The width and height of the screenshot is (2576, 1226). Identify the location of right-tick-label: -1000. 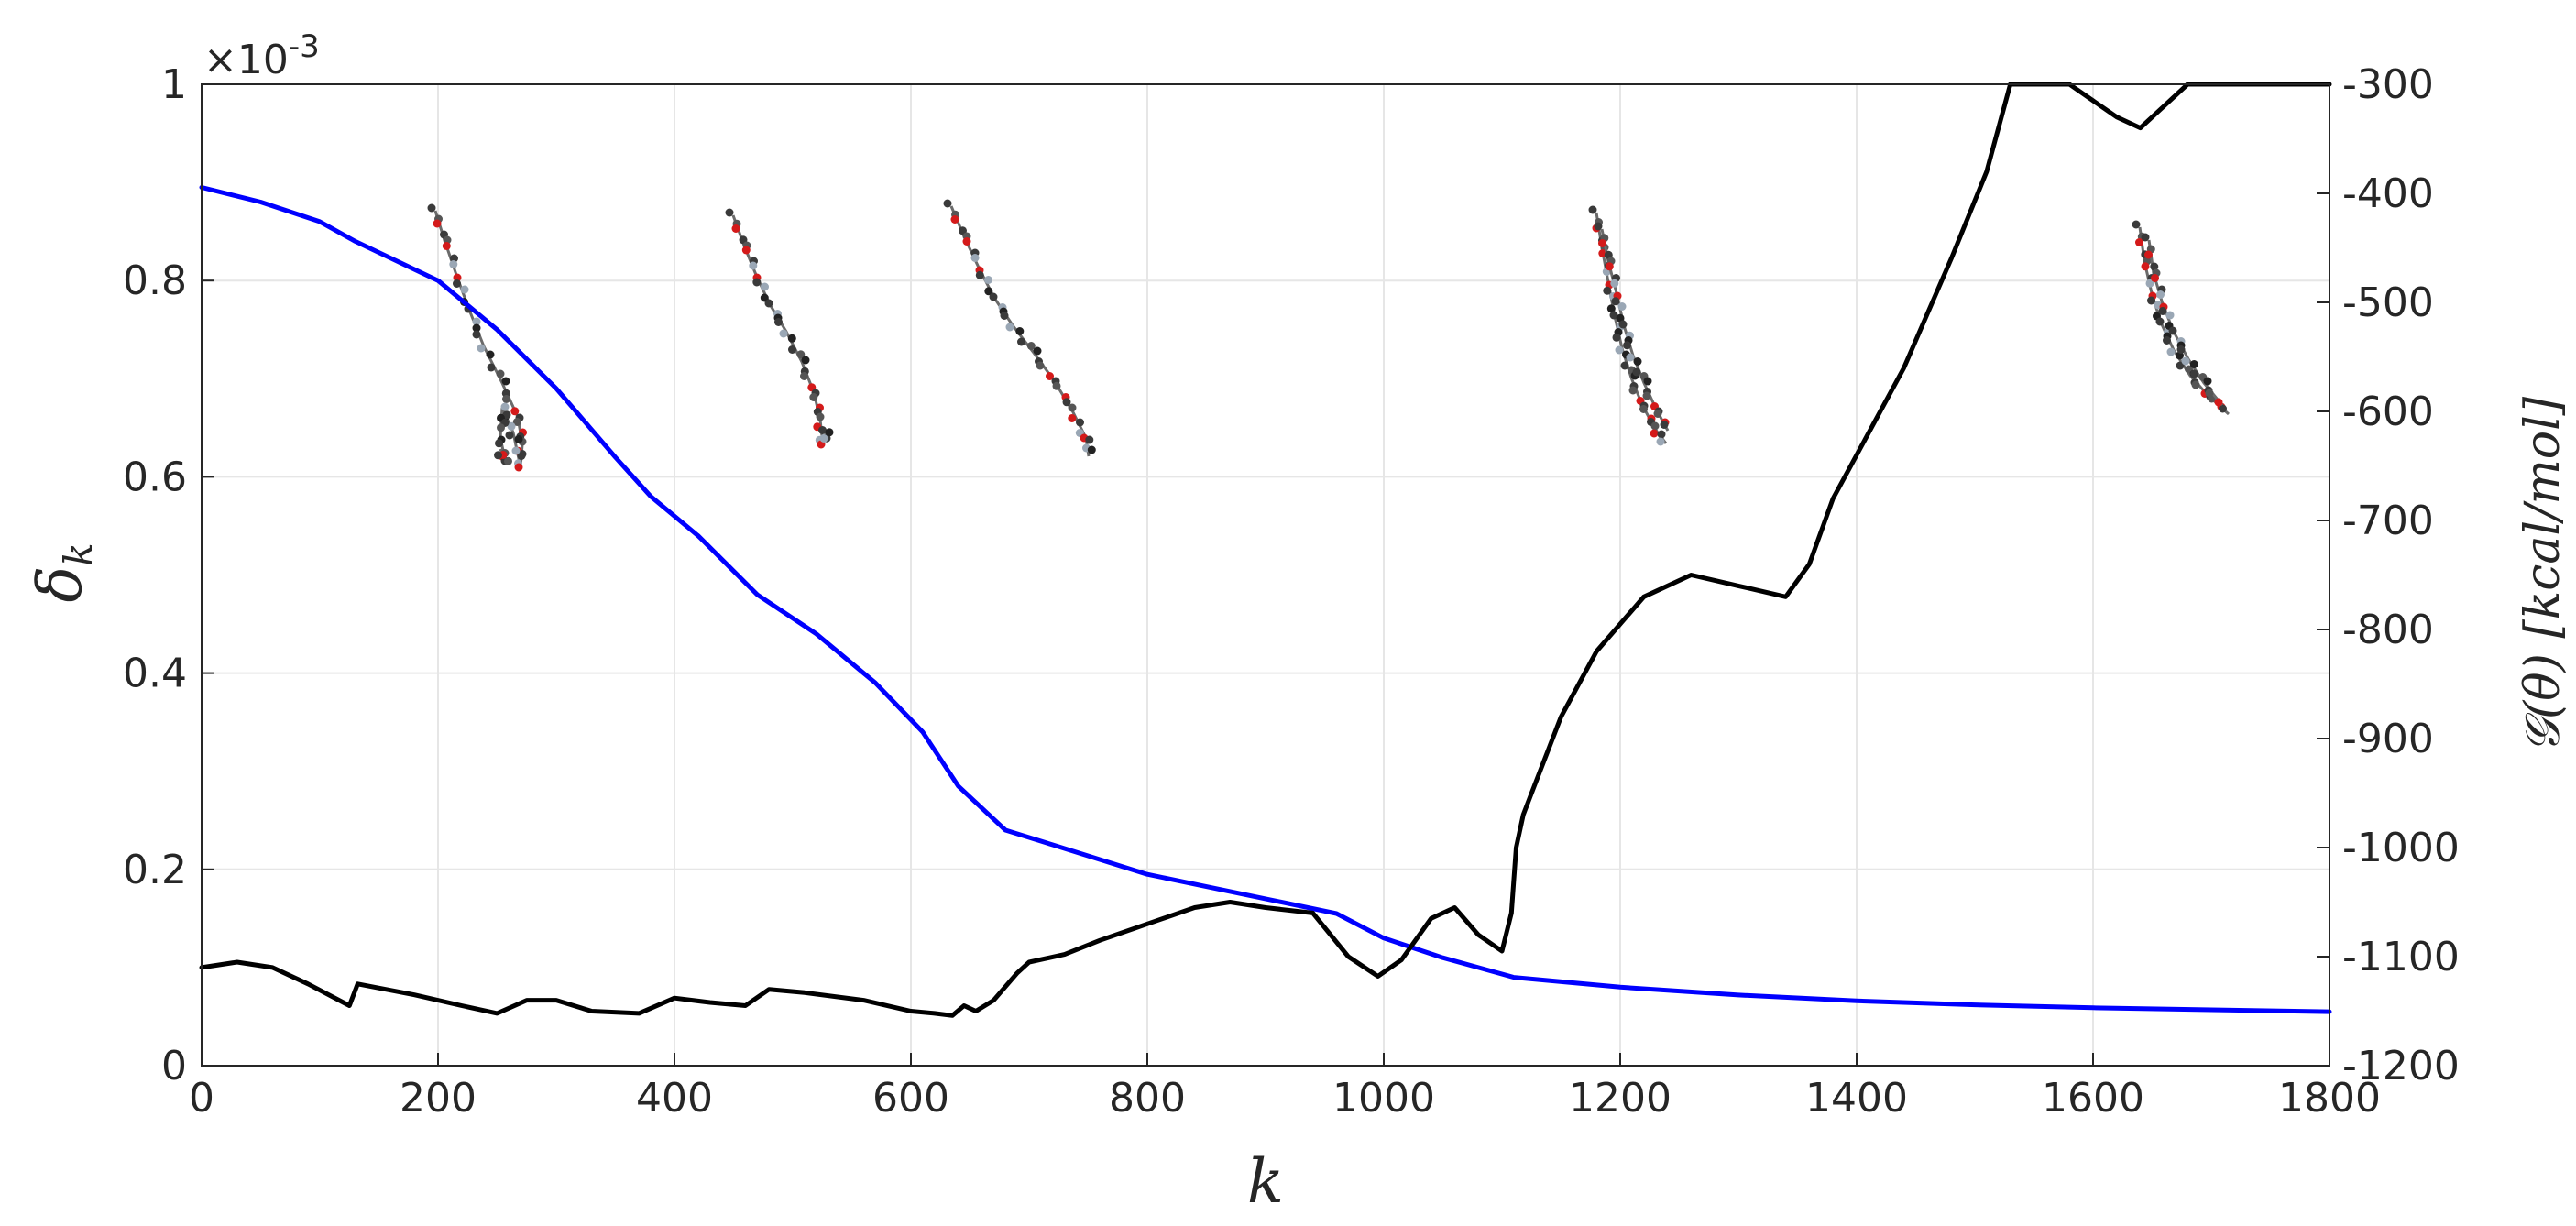
(2401, 848).